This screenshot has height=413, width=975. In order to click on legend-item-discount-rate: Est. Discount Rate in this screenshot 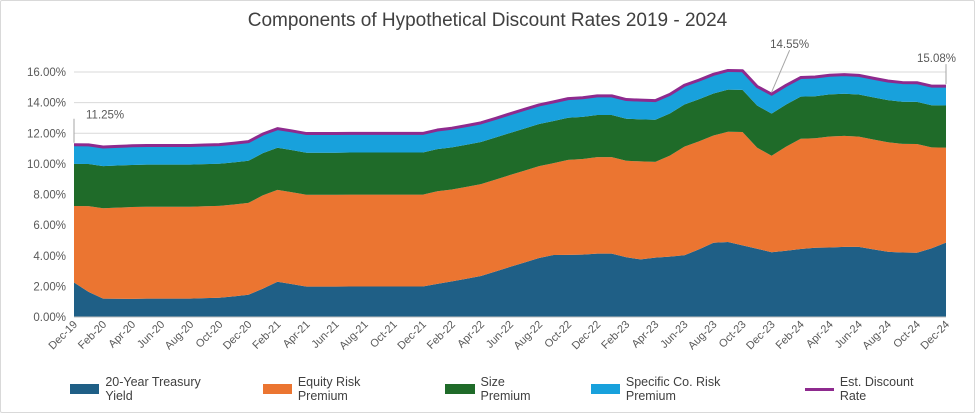, I will do `click(872, 389)`.